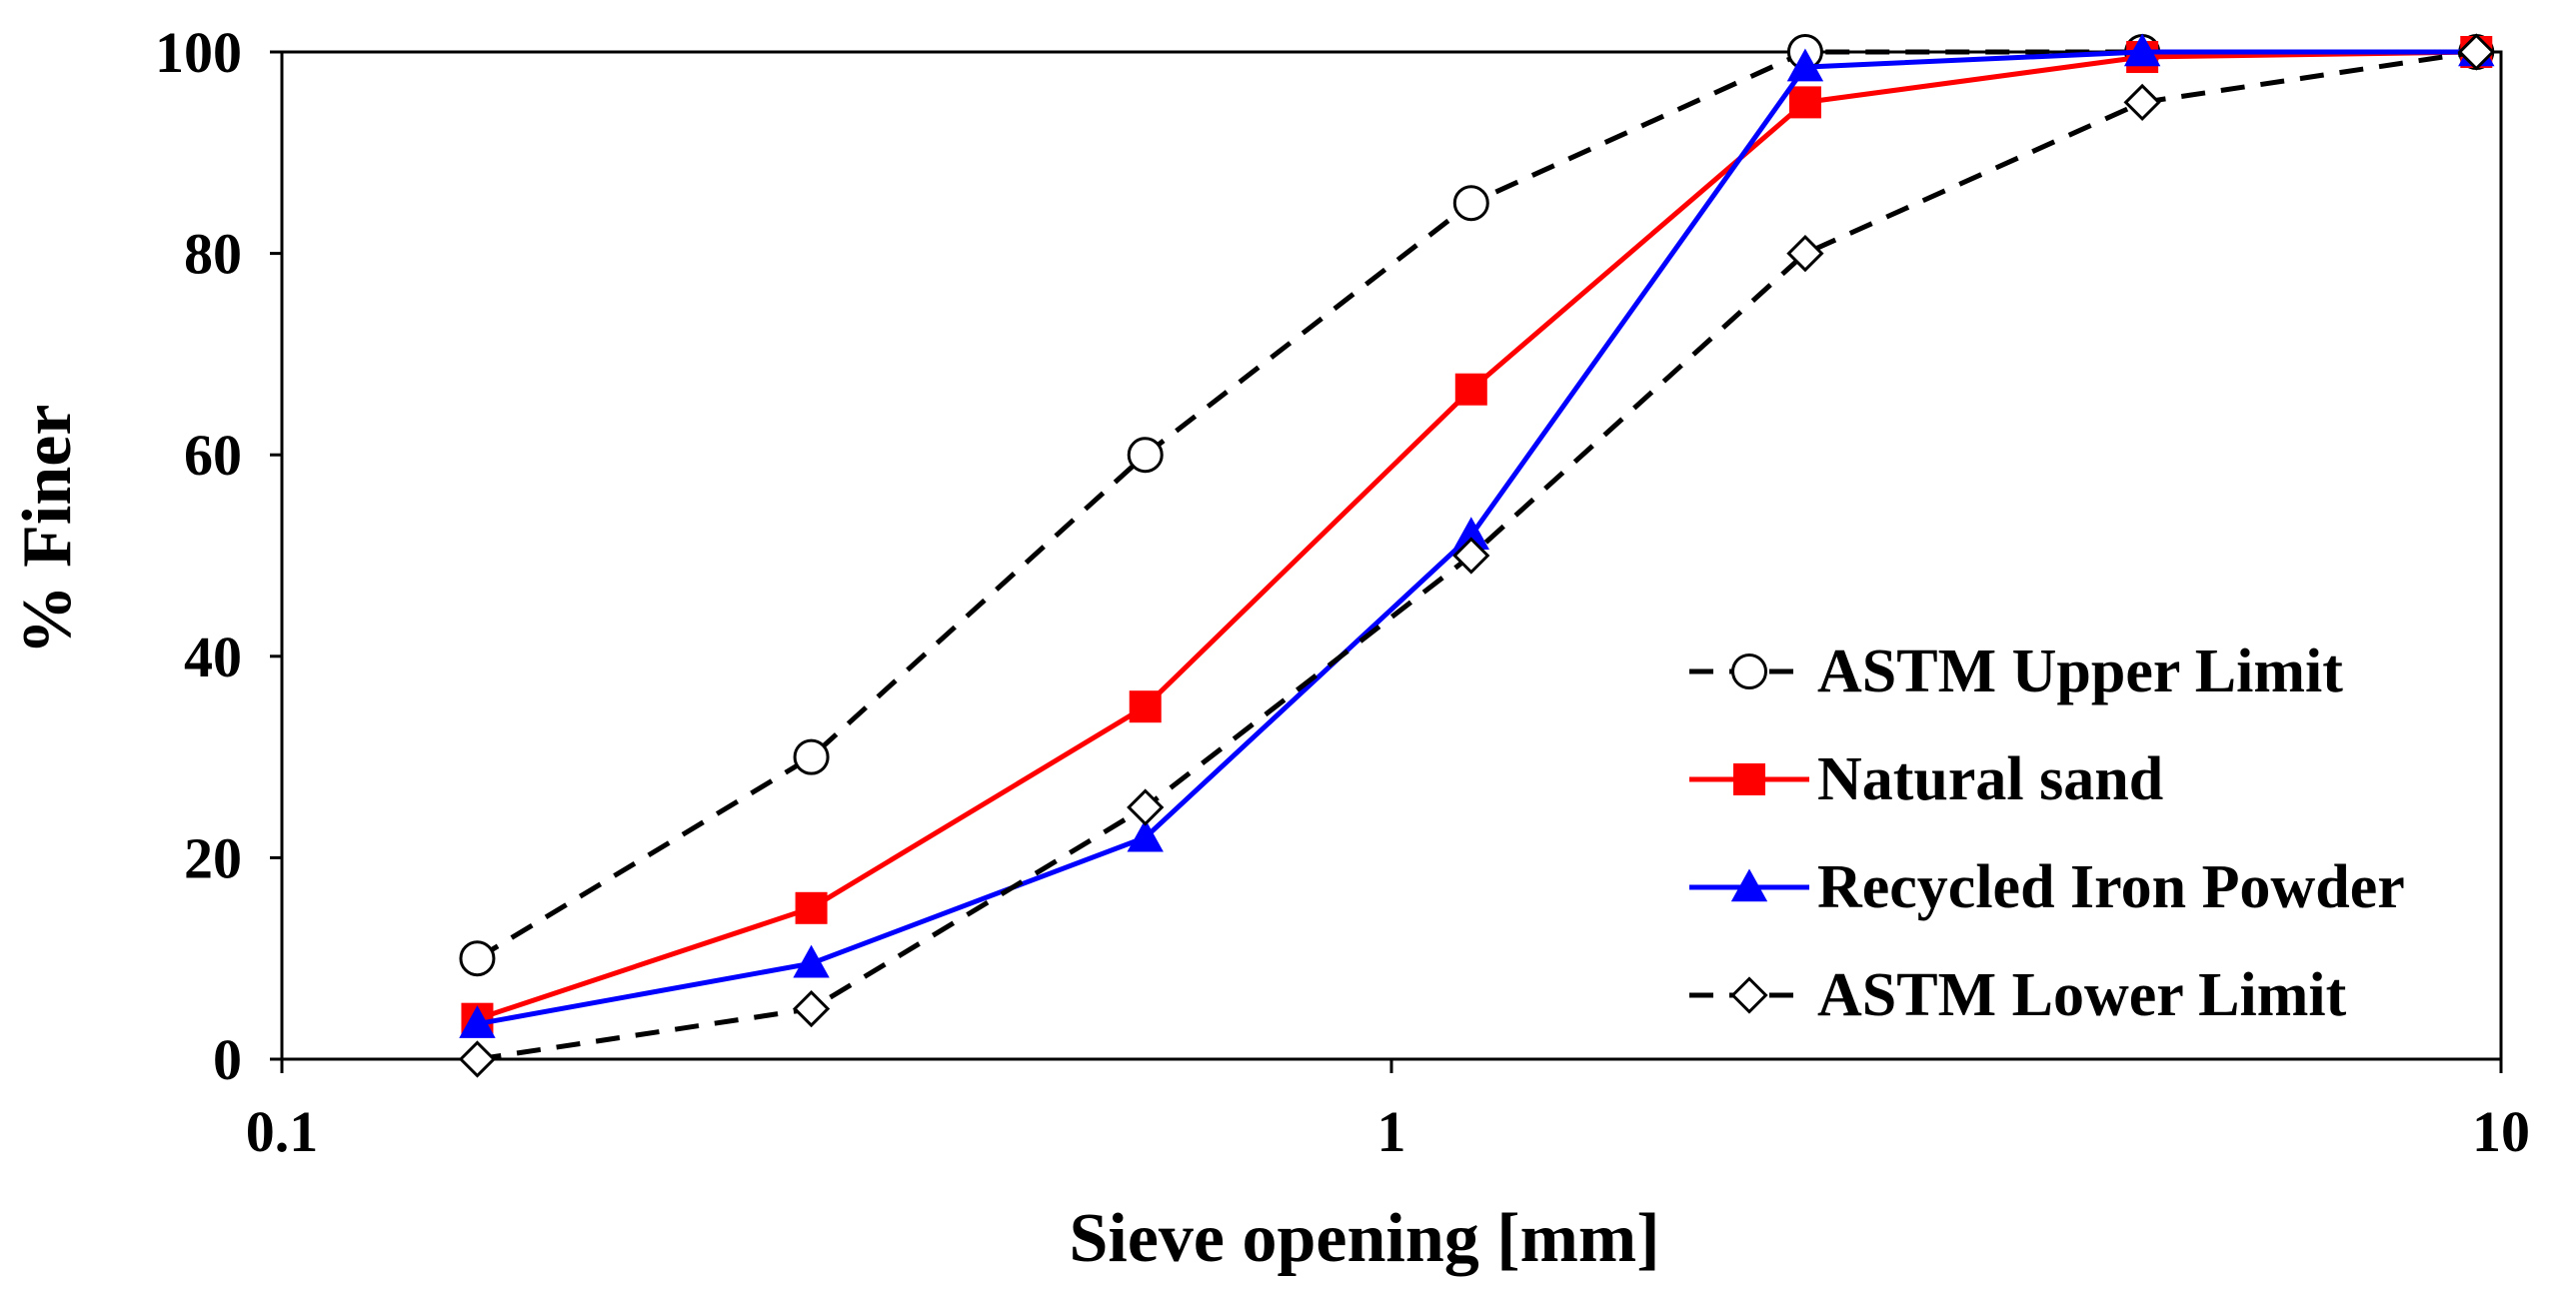  I want to click on y-tick-label: 0, so click(228, 1059).